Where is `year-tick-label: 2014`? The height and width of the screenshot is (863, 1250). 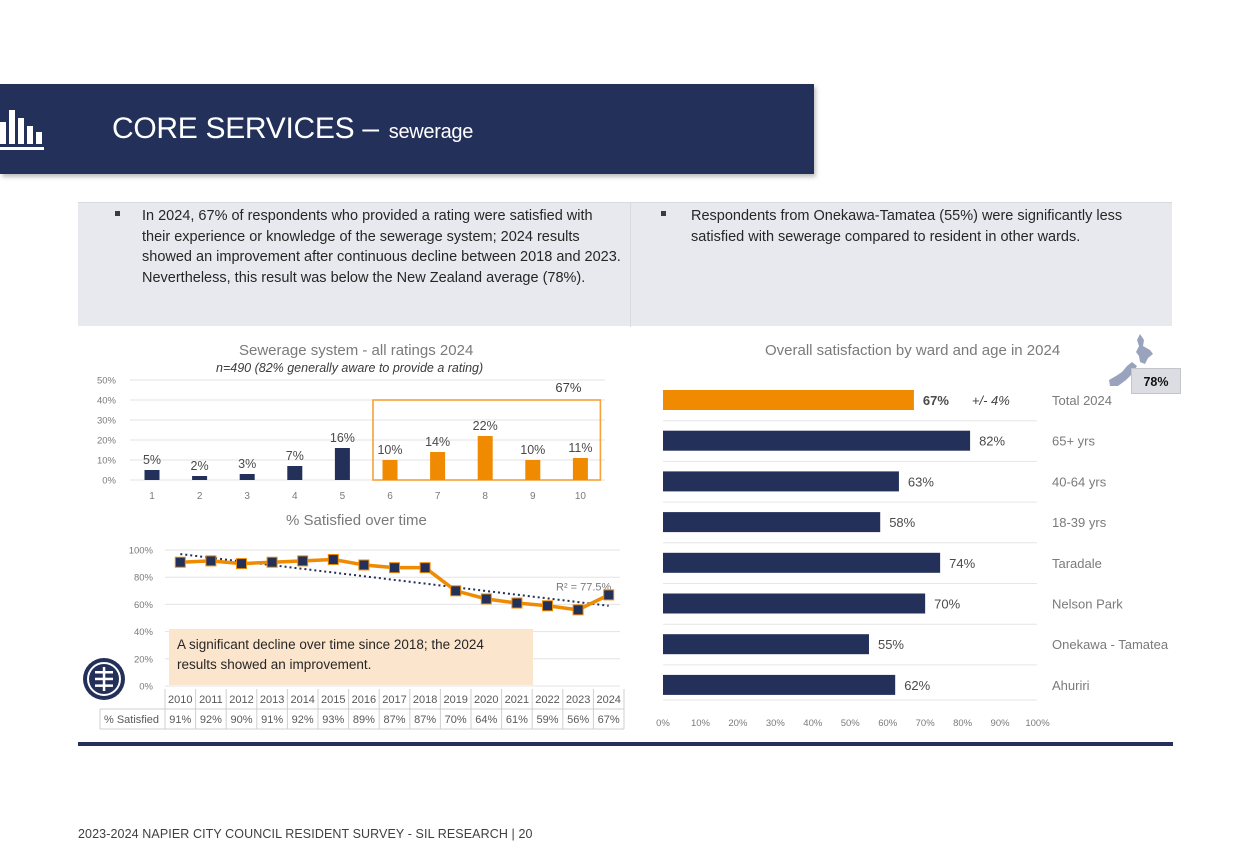
year-tick-label: 2014 is located at coordinates (302, 700).